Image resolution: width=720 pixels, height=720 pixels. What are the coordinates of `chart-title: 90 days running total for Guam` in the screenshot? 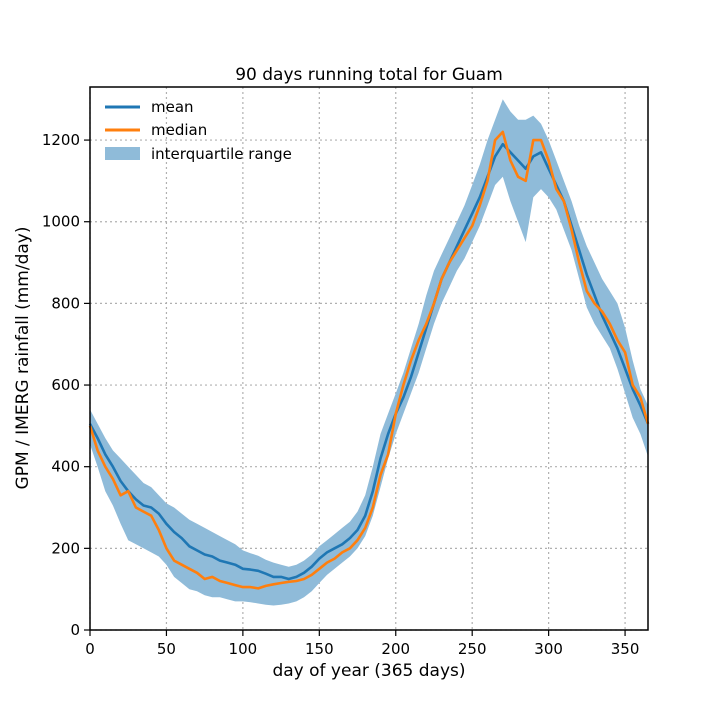 It's located at (369, 75).